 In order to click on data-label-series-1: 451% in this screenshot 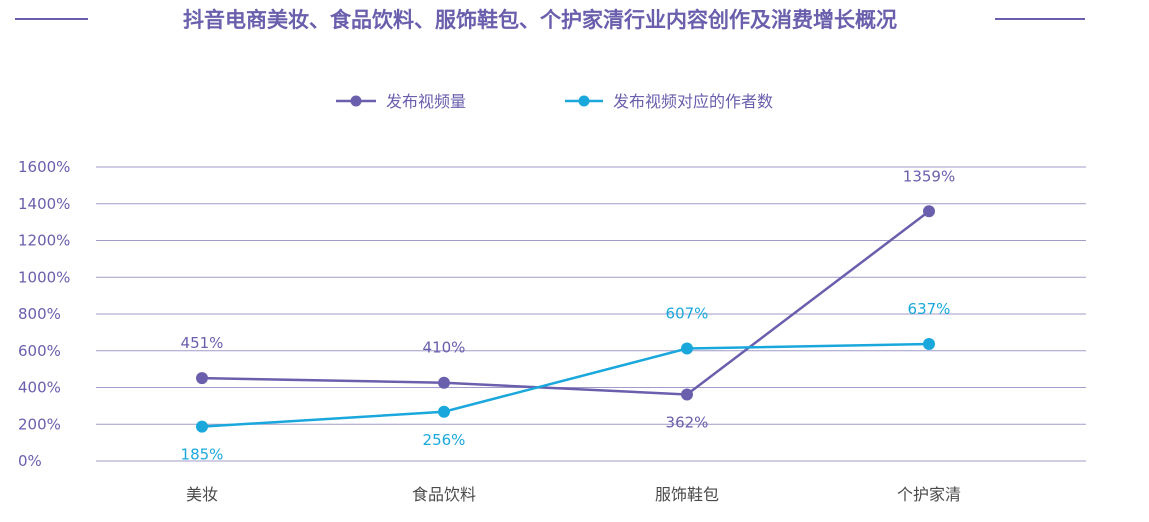, I will do `click(202, 343)`.